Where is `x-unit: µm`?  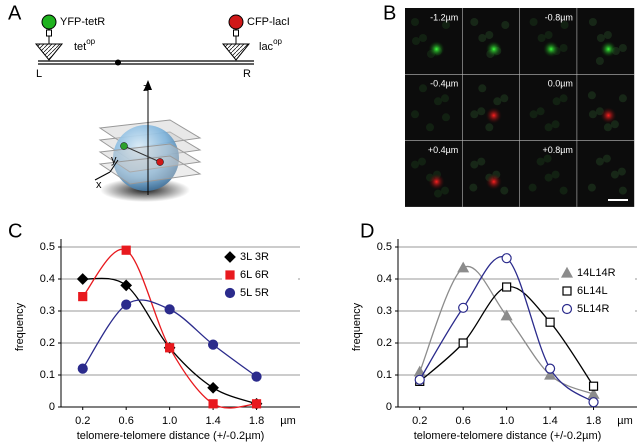 x-unit: µm is located at coordinates (288, 421).